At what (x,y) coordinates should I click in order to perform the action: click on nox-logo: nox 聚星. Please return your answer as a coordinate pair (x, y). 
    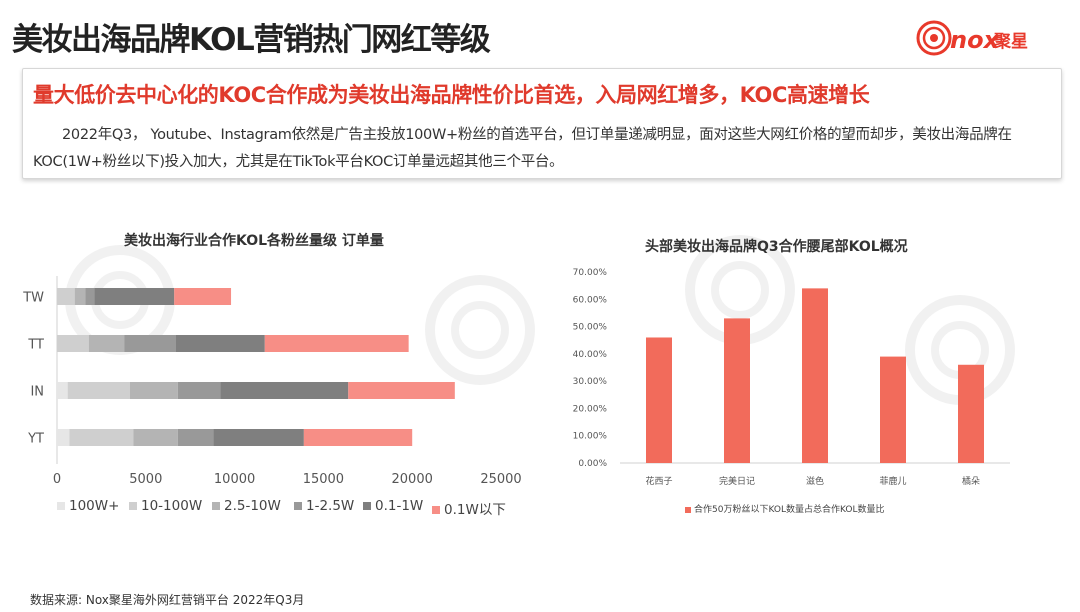
    Looking at the image, I should click on (979, 38).